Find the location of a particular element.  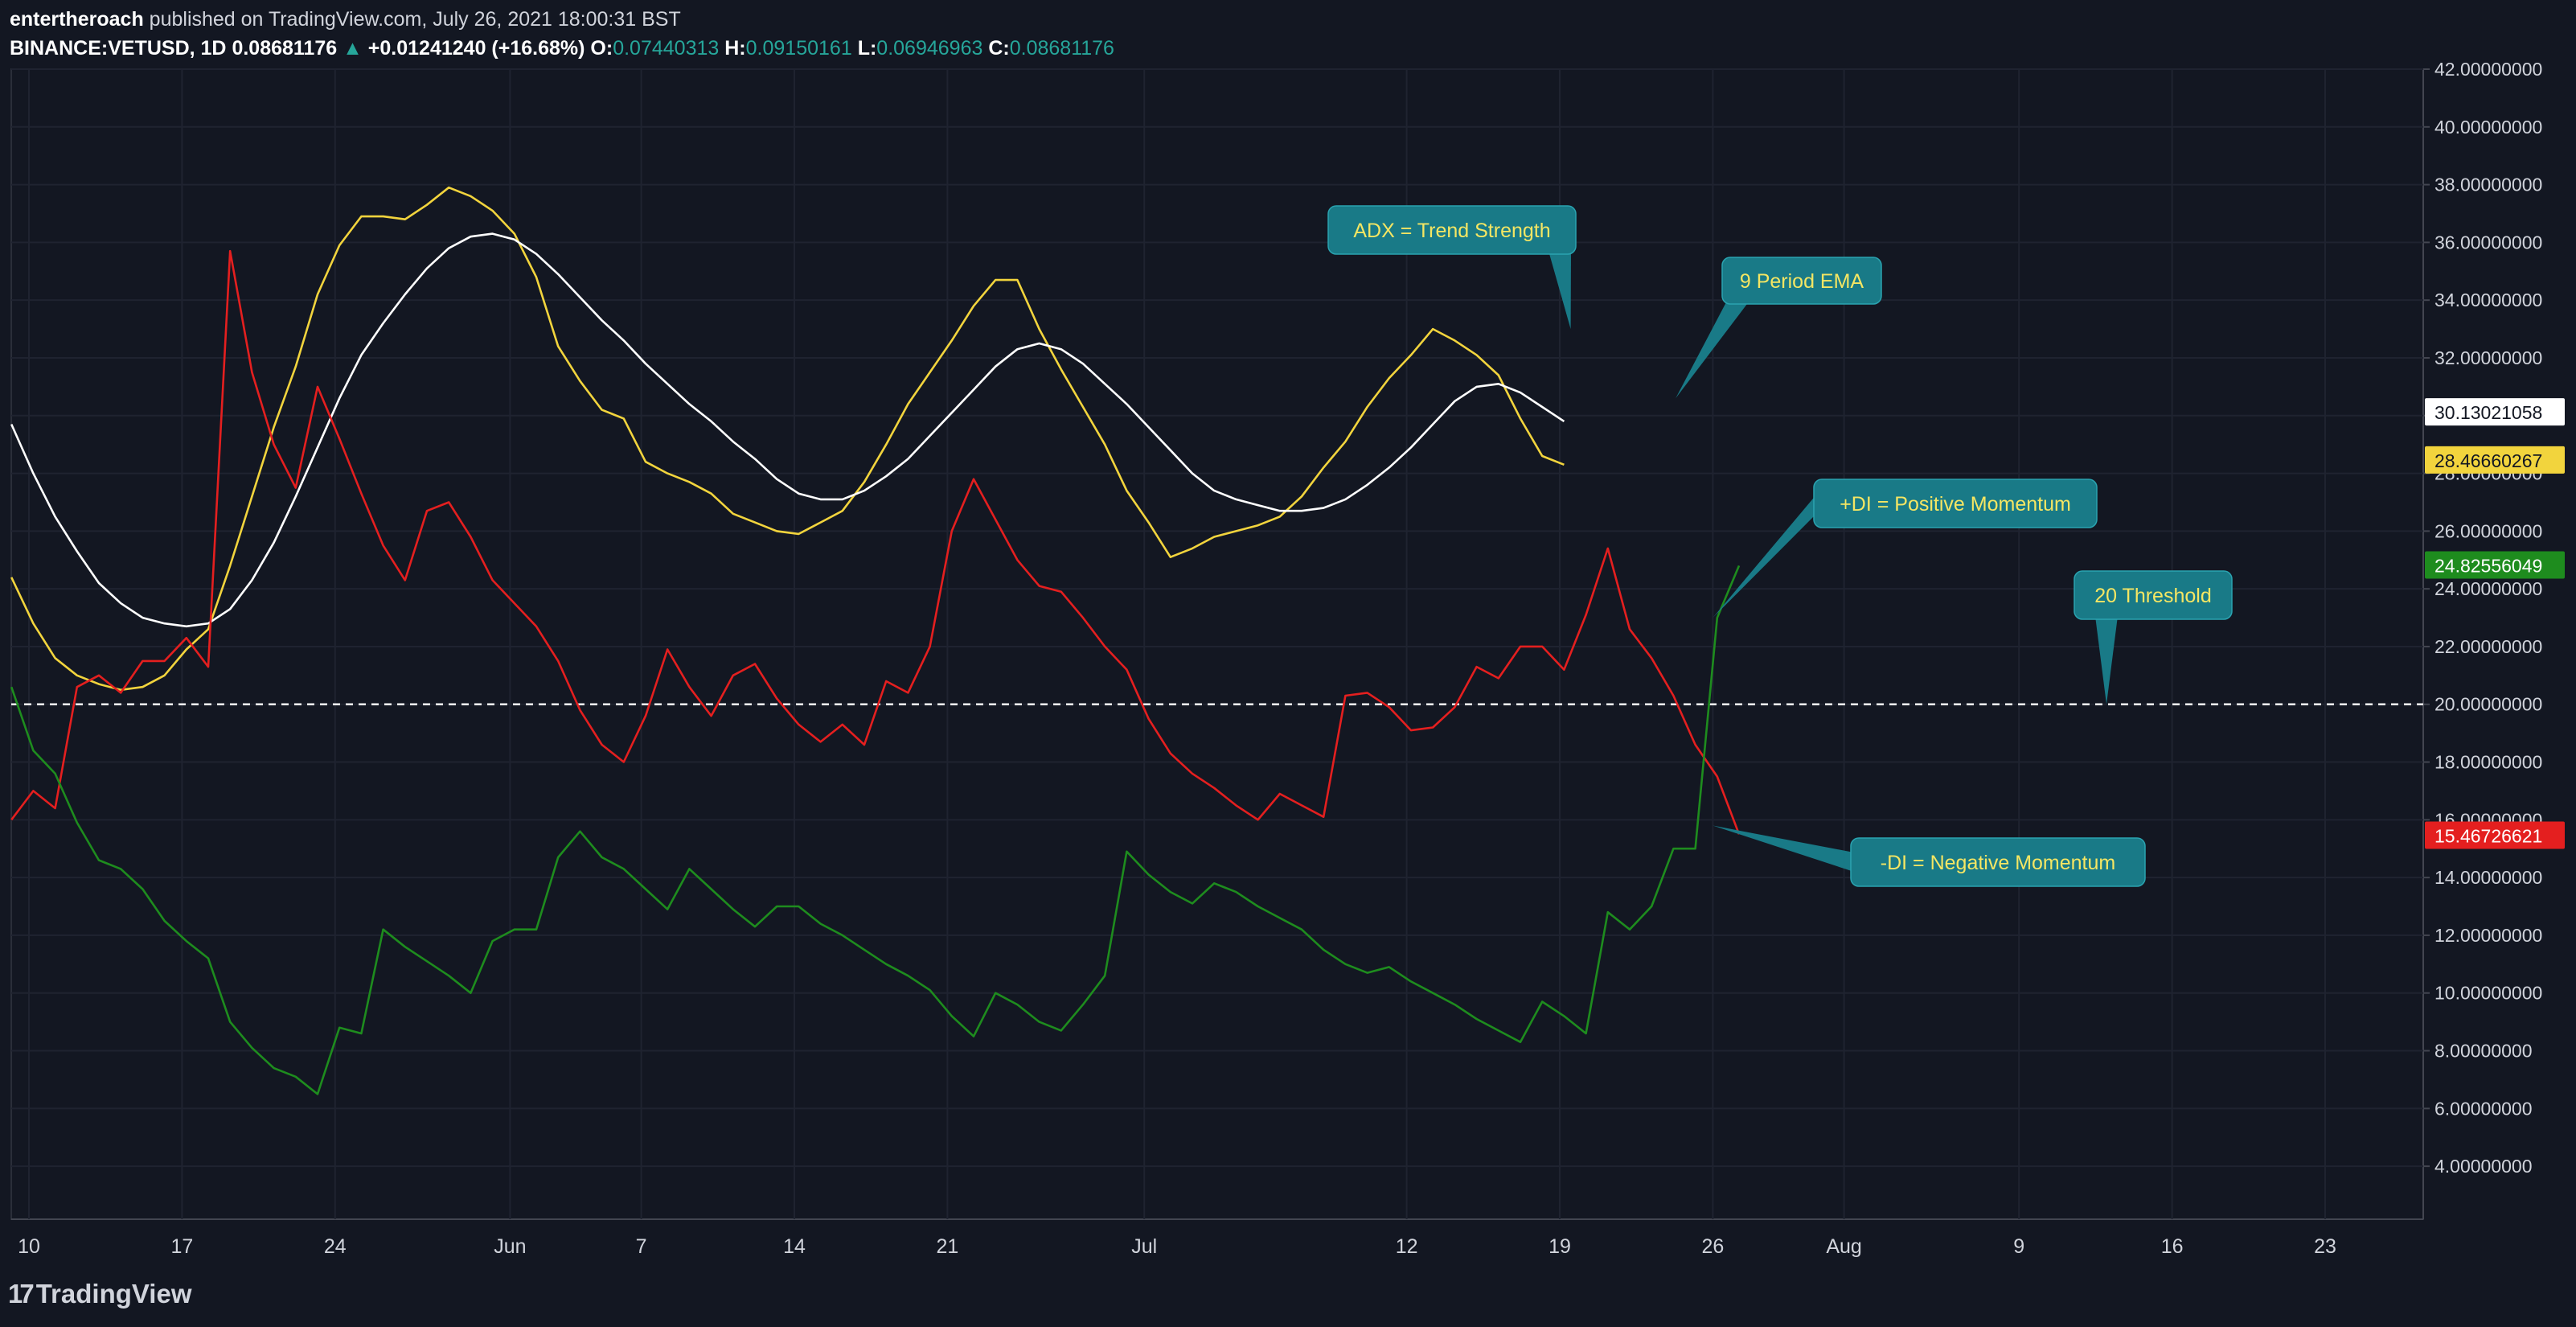

x-tick-label: 24 is located at coordinates (335, 1246).